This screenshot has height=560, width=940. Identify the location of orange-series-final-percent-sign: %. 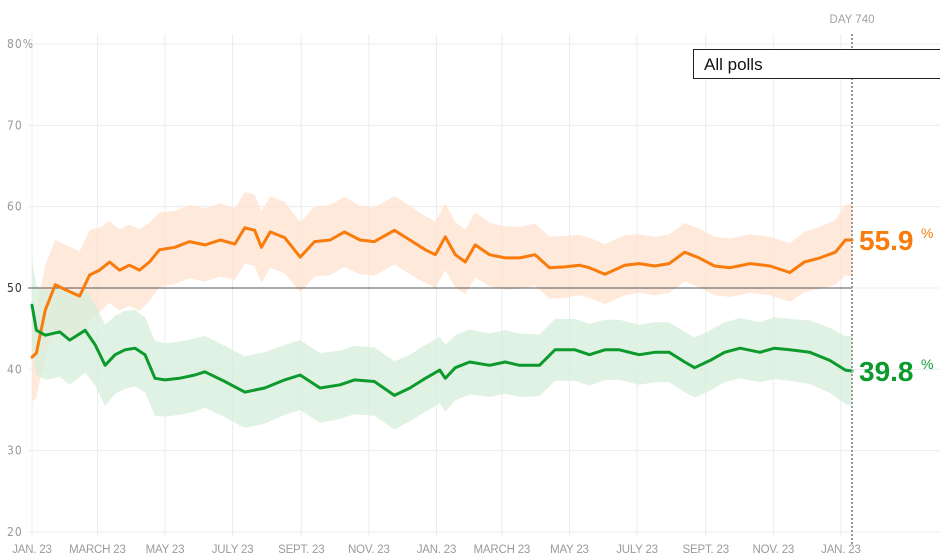
(927, 233).